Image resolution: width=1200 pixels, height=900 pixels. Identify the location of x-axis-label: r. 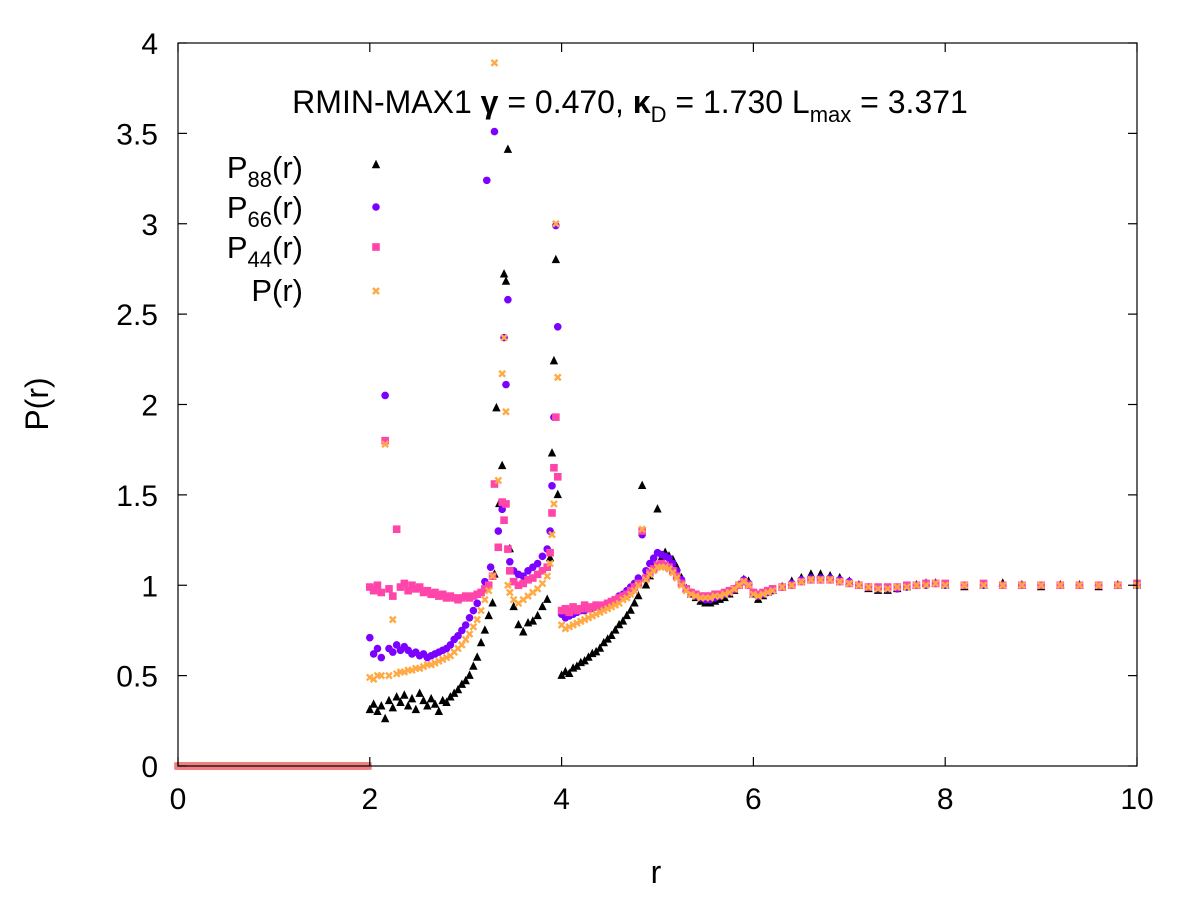
(656, 872).